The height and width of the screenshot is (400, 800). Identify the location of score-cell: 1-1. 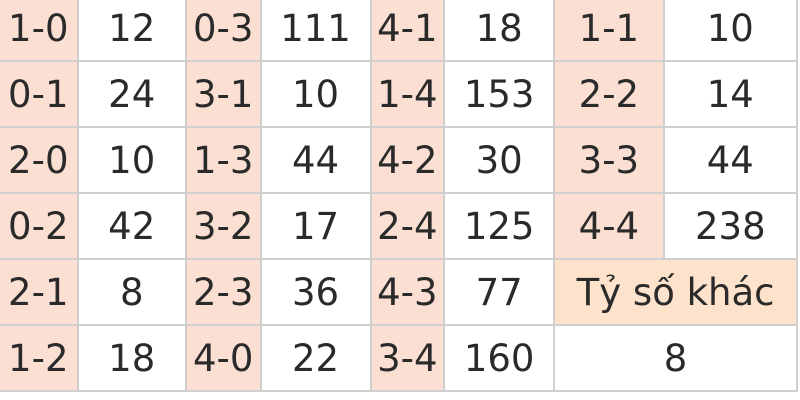
(609, 31).